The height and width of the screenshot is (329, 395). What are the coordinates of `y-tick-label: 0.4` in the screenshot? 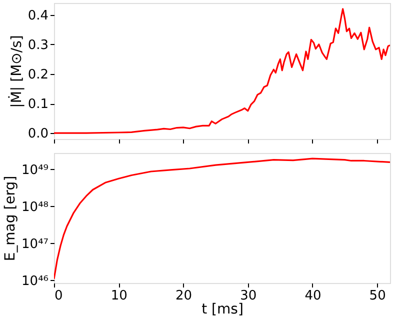 It's located at (38, 16).